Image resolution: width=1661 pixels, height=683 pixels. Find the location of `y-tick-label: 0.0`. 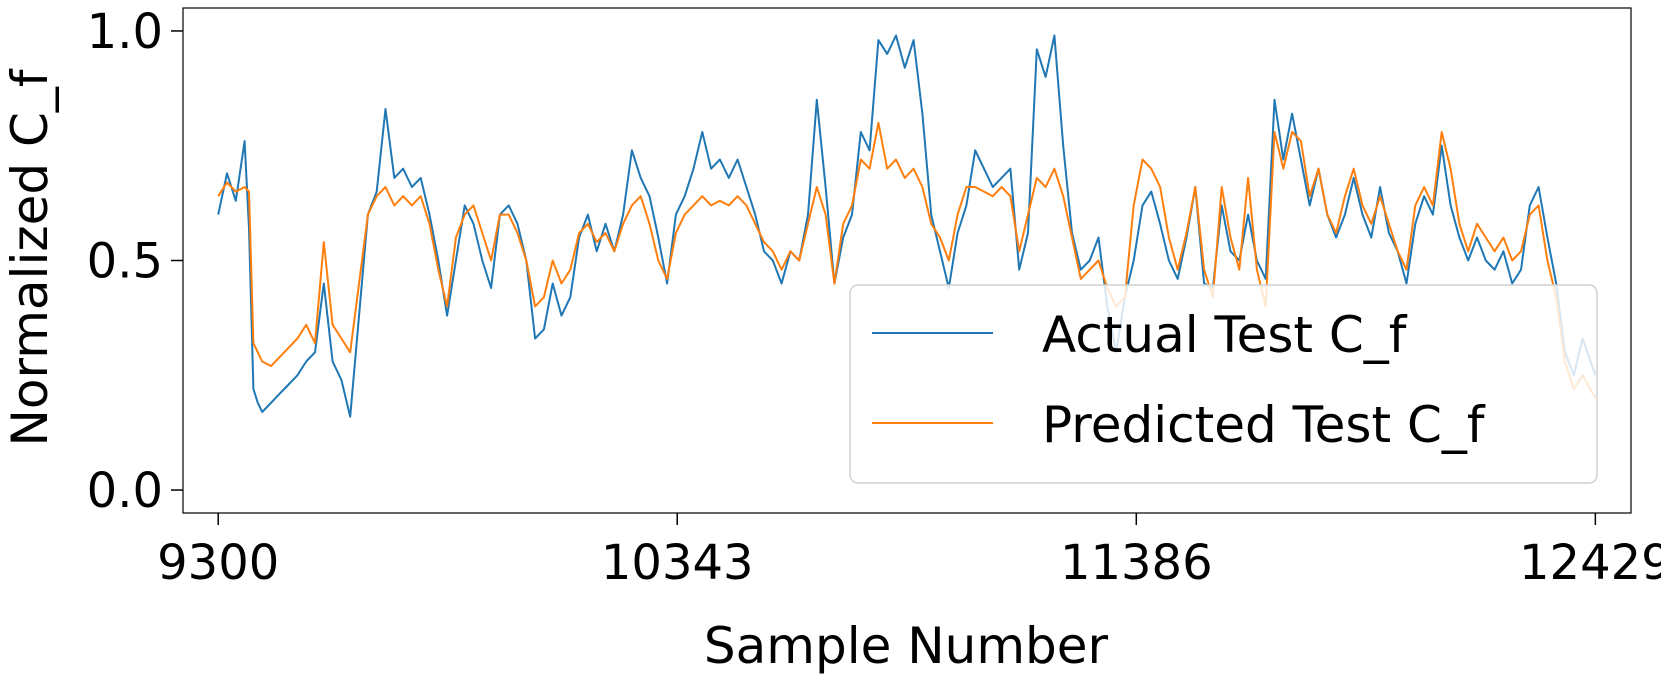

y-tick-label: 0.0 is located at coordinates (125, 491).